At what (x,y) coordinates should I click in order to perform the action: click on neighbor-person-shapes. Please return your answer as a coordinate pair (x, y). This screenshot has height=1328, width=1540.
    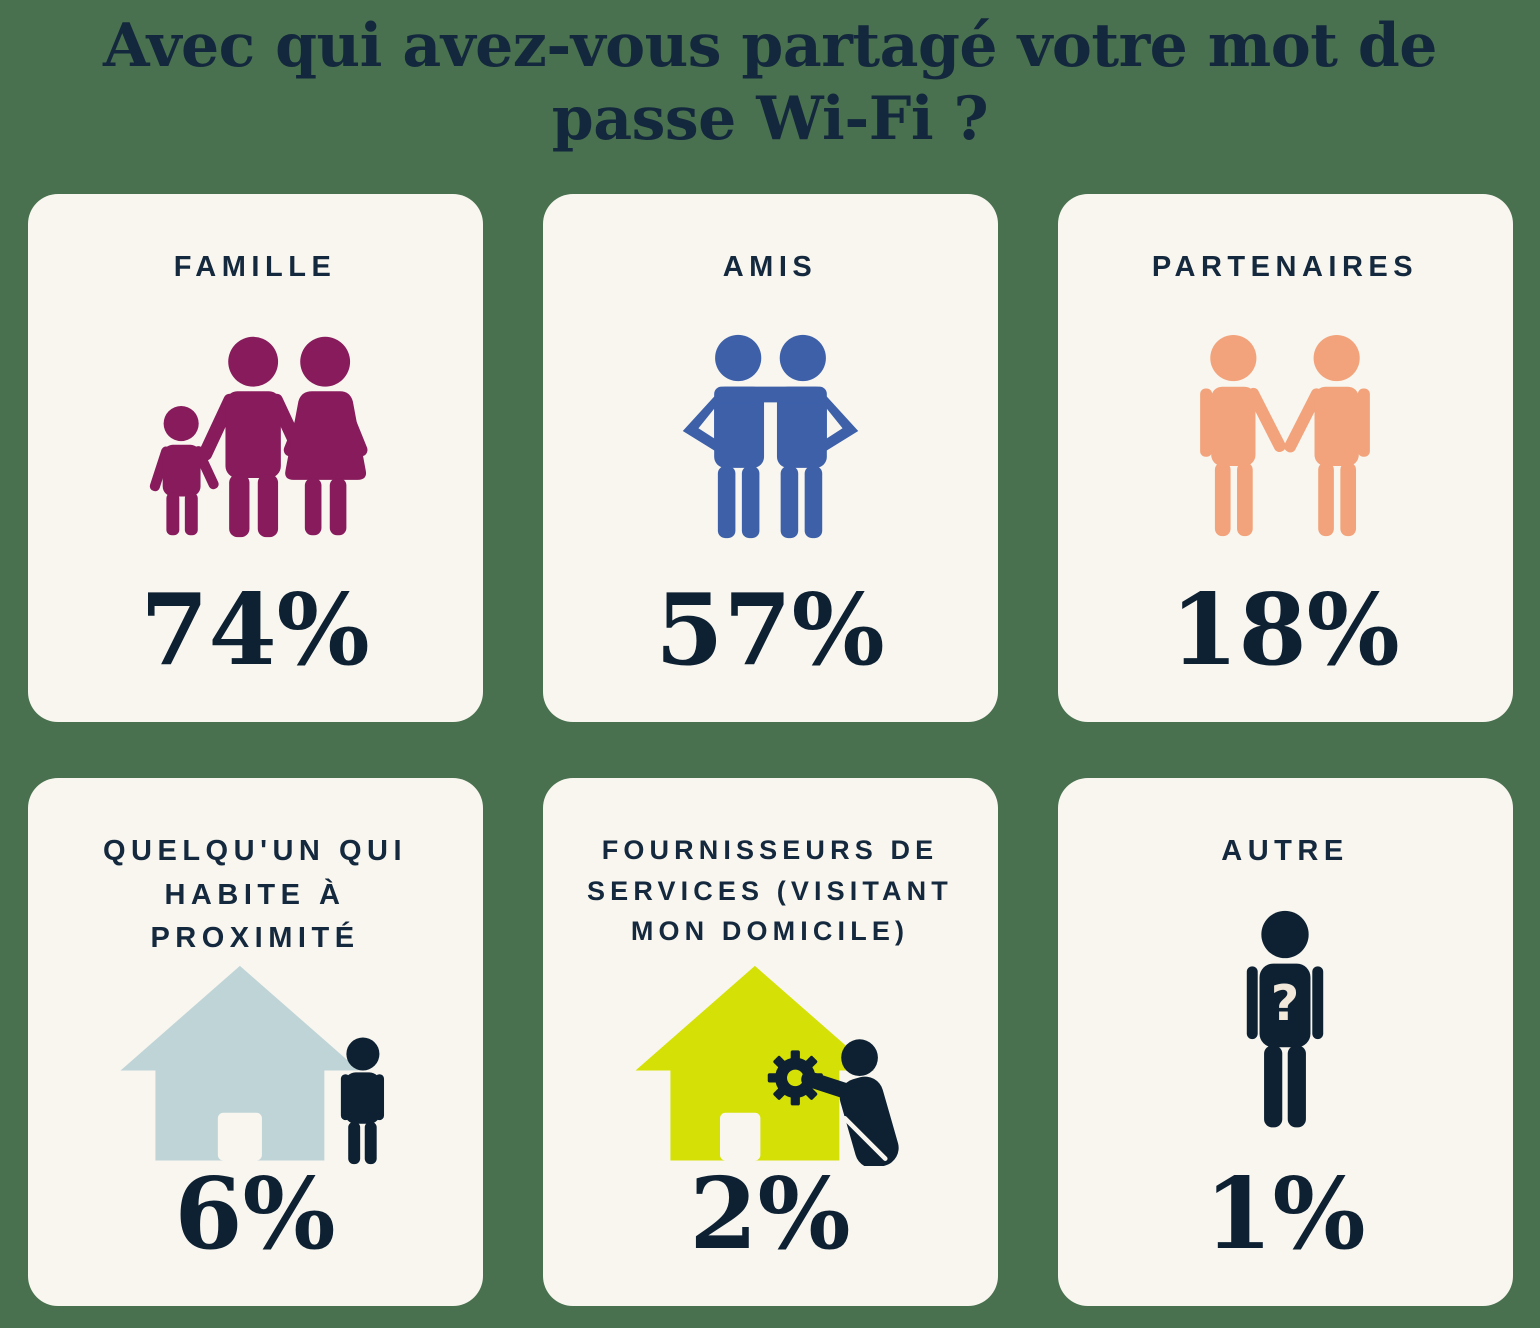
    Looking at the image, I should click on (362, 1101).